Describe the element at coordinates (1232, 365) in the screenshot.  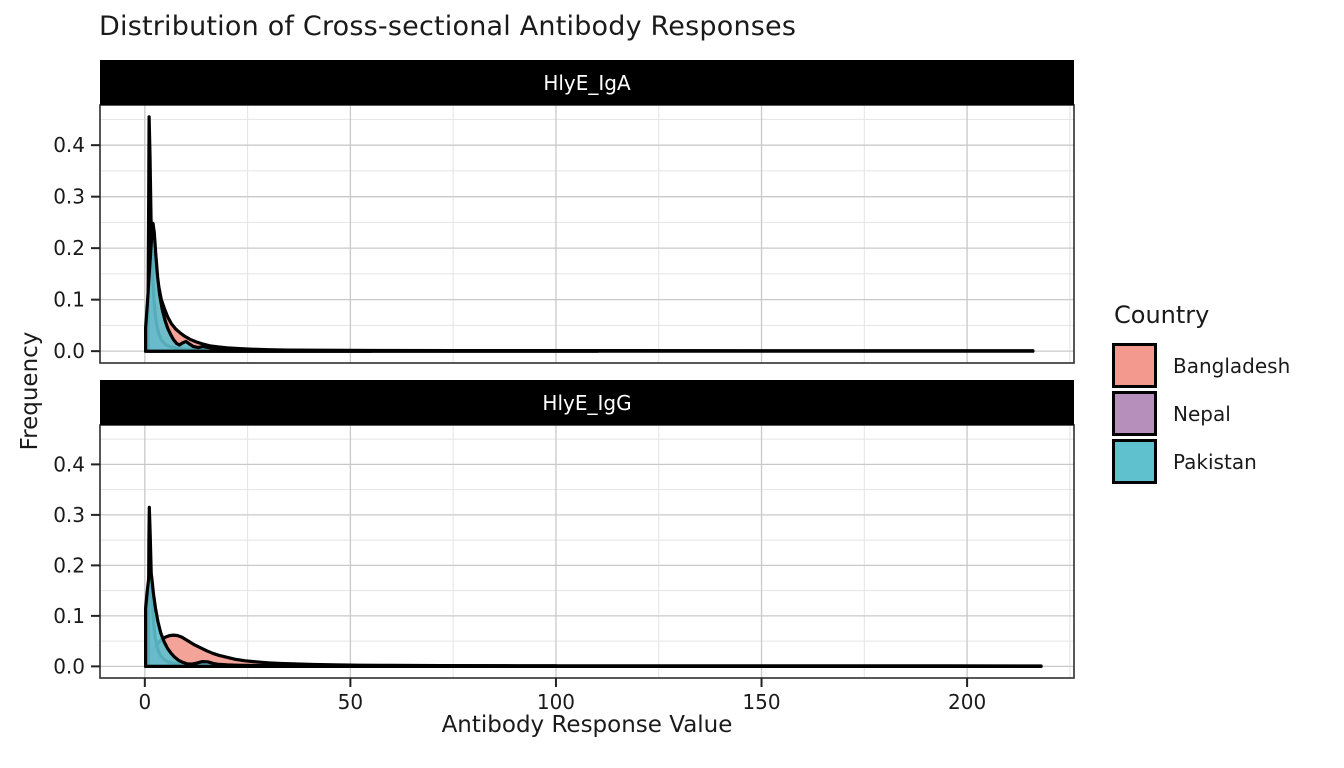
I see `legend-label-bangladesh: Bangladesh` at that location.